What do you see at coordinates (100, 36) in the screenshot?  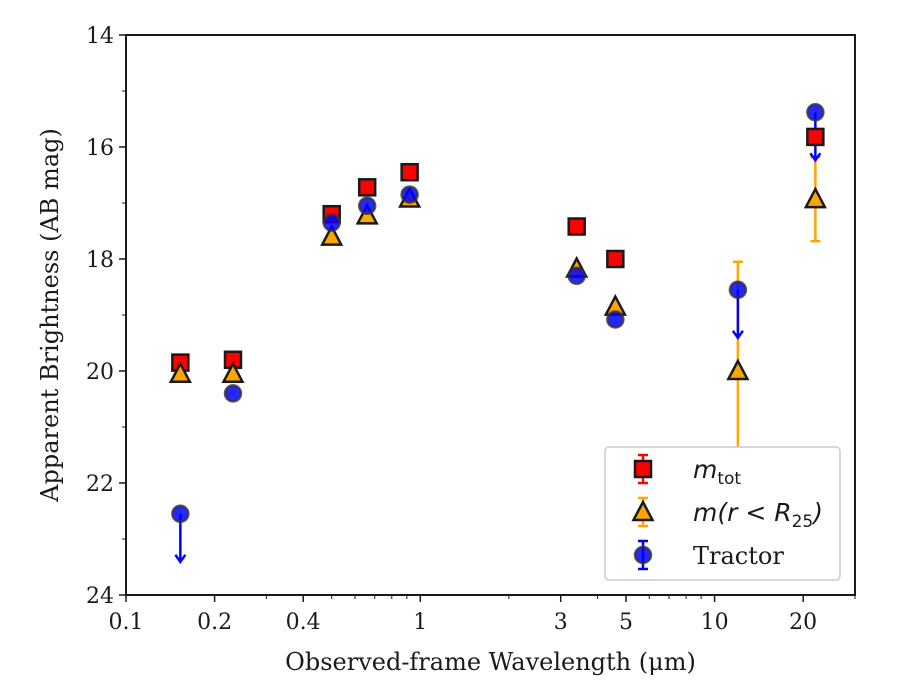 I see `y-tick-label: 14` at bounding box center [100, 36].